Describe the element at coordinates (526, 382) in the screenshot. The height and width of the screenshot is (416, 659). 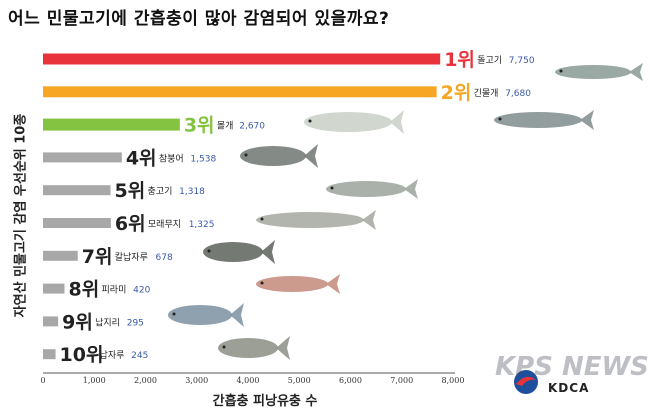
I see `kdca-logo-icon` at that location.